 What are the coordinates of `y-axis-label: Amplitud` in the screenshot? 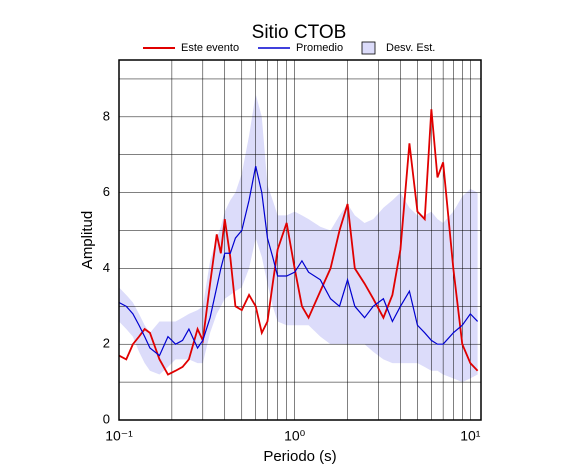 It's located at (87, 240).